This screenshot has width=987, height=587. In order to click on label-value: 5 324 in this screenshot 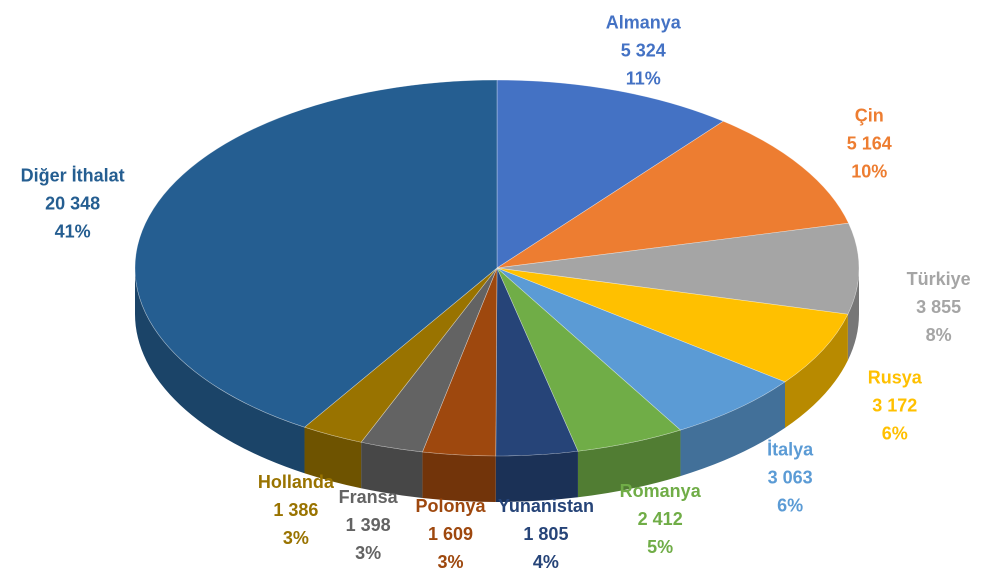, I will do `click(643, 50)`.